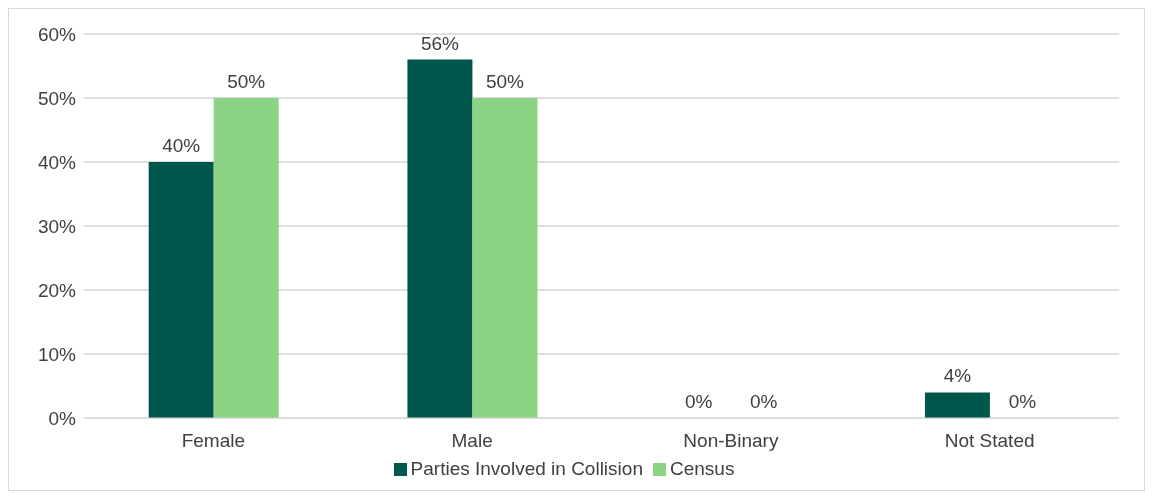 The width and height of the screenshot is (1153, 499). What do you see at coordinates (57, 290) in the screenshot?
I see `y-tick-label: 20%` at bounding box center [57, 290].